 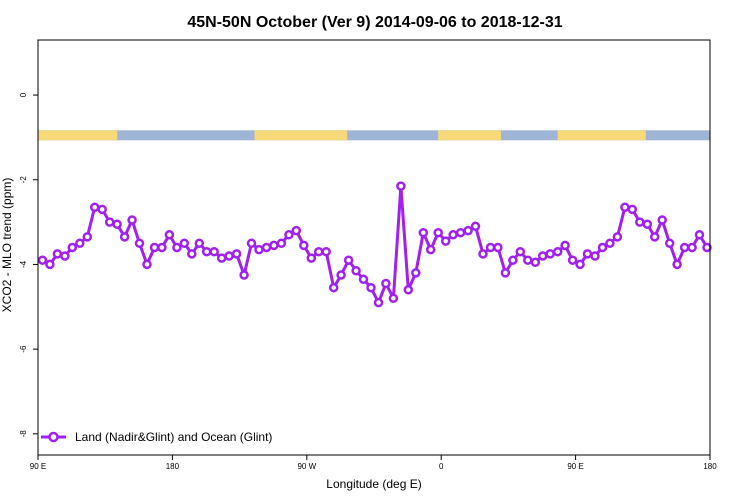 I want to click on y-tick-label: -8, so click(x=23, y=434).